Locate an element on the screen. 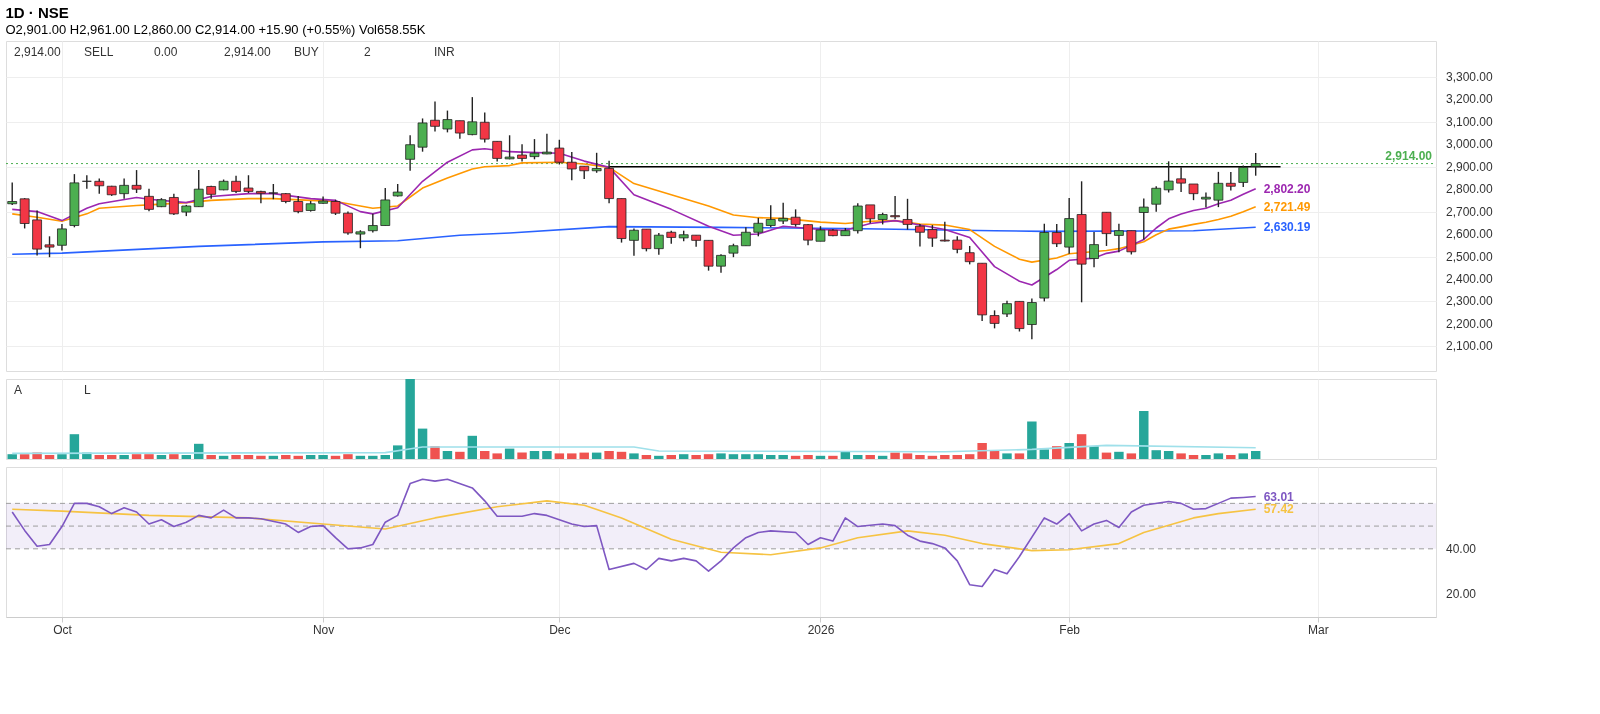 The width and height of the screenshot is (1600, 714). line-series is located at coordinates (634, 240).